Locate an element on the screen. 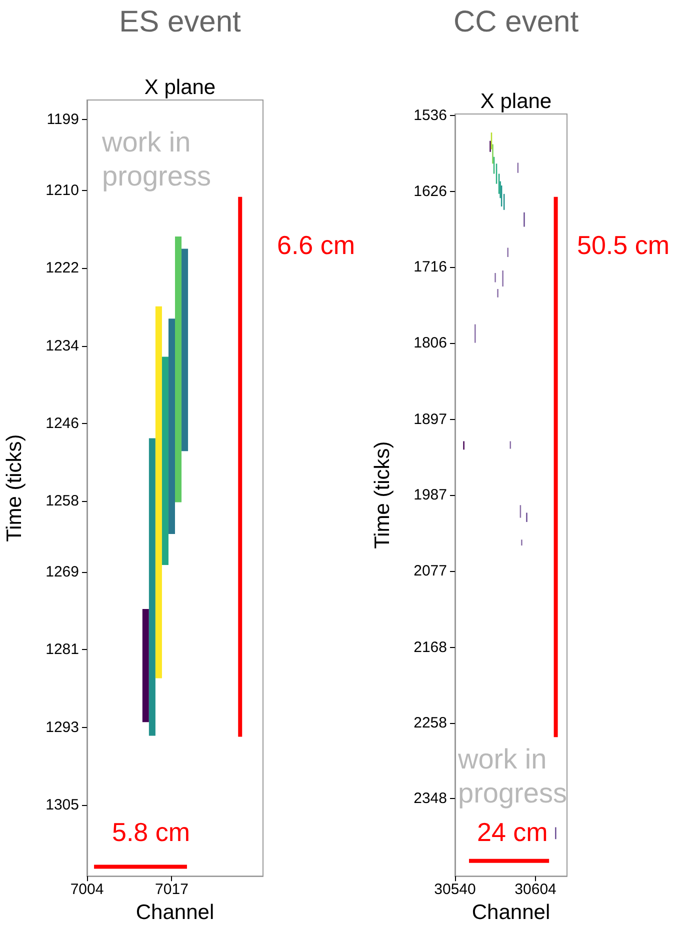  y-tick-label: 1199 is located at coordinates (62, 119).